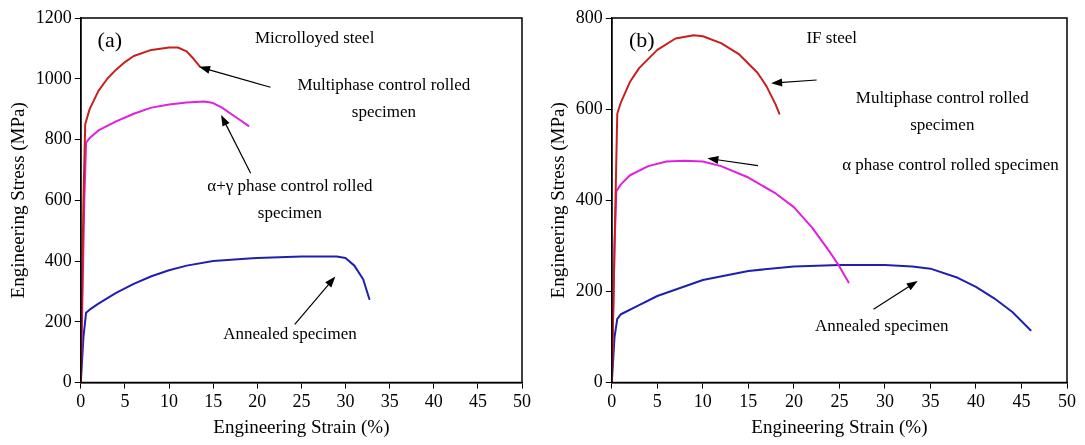 This screenshot has width=1085, height=445. I want to click on y-tick-label: 1000, so click(53, 77).